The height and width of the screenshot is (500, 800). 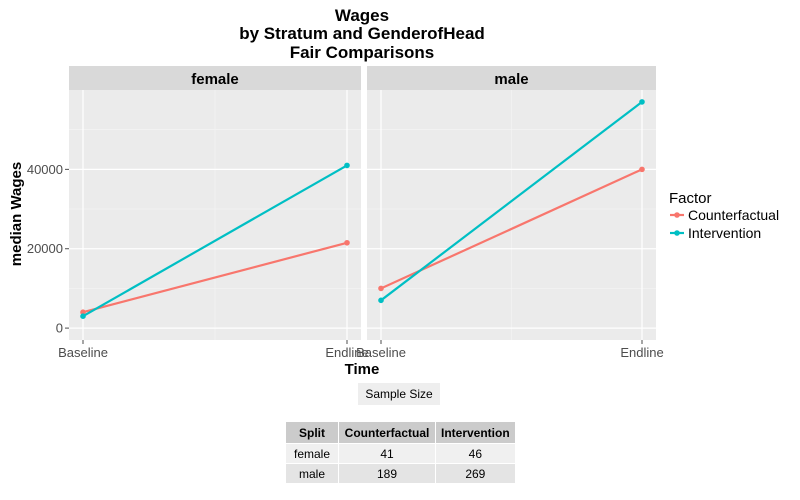 I want to click on legend-label-intervention: Intervention, so click(x=724, y=233).